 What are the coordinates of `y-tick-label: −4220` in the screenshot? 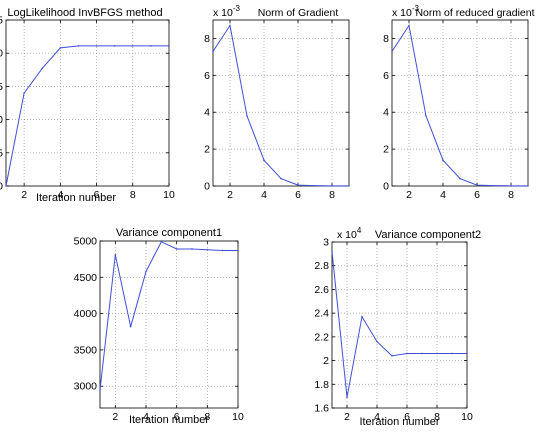 It's located at (1, 54).